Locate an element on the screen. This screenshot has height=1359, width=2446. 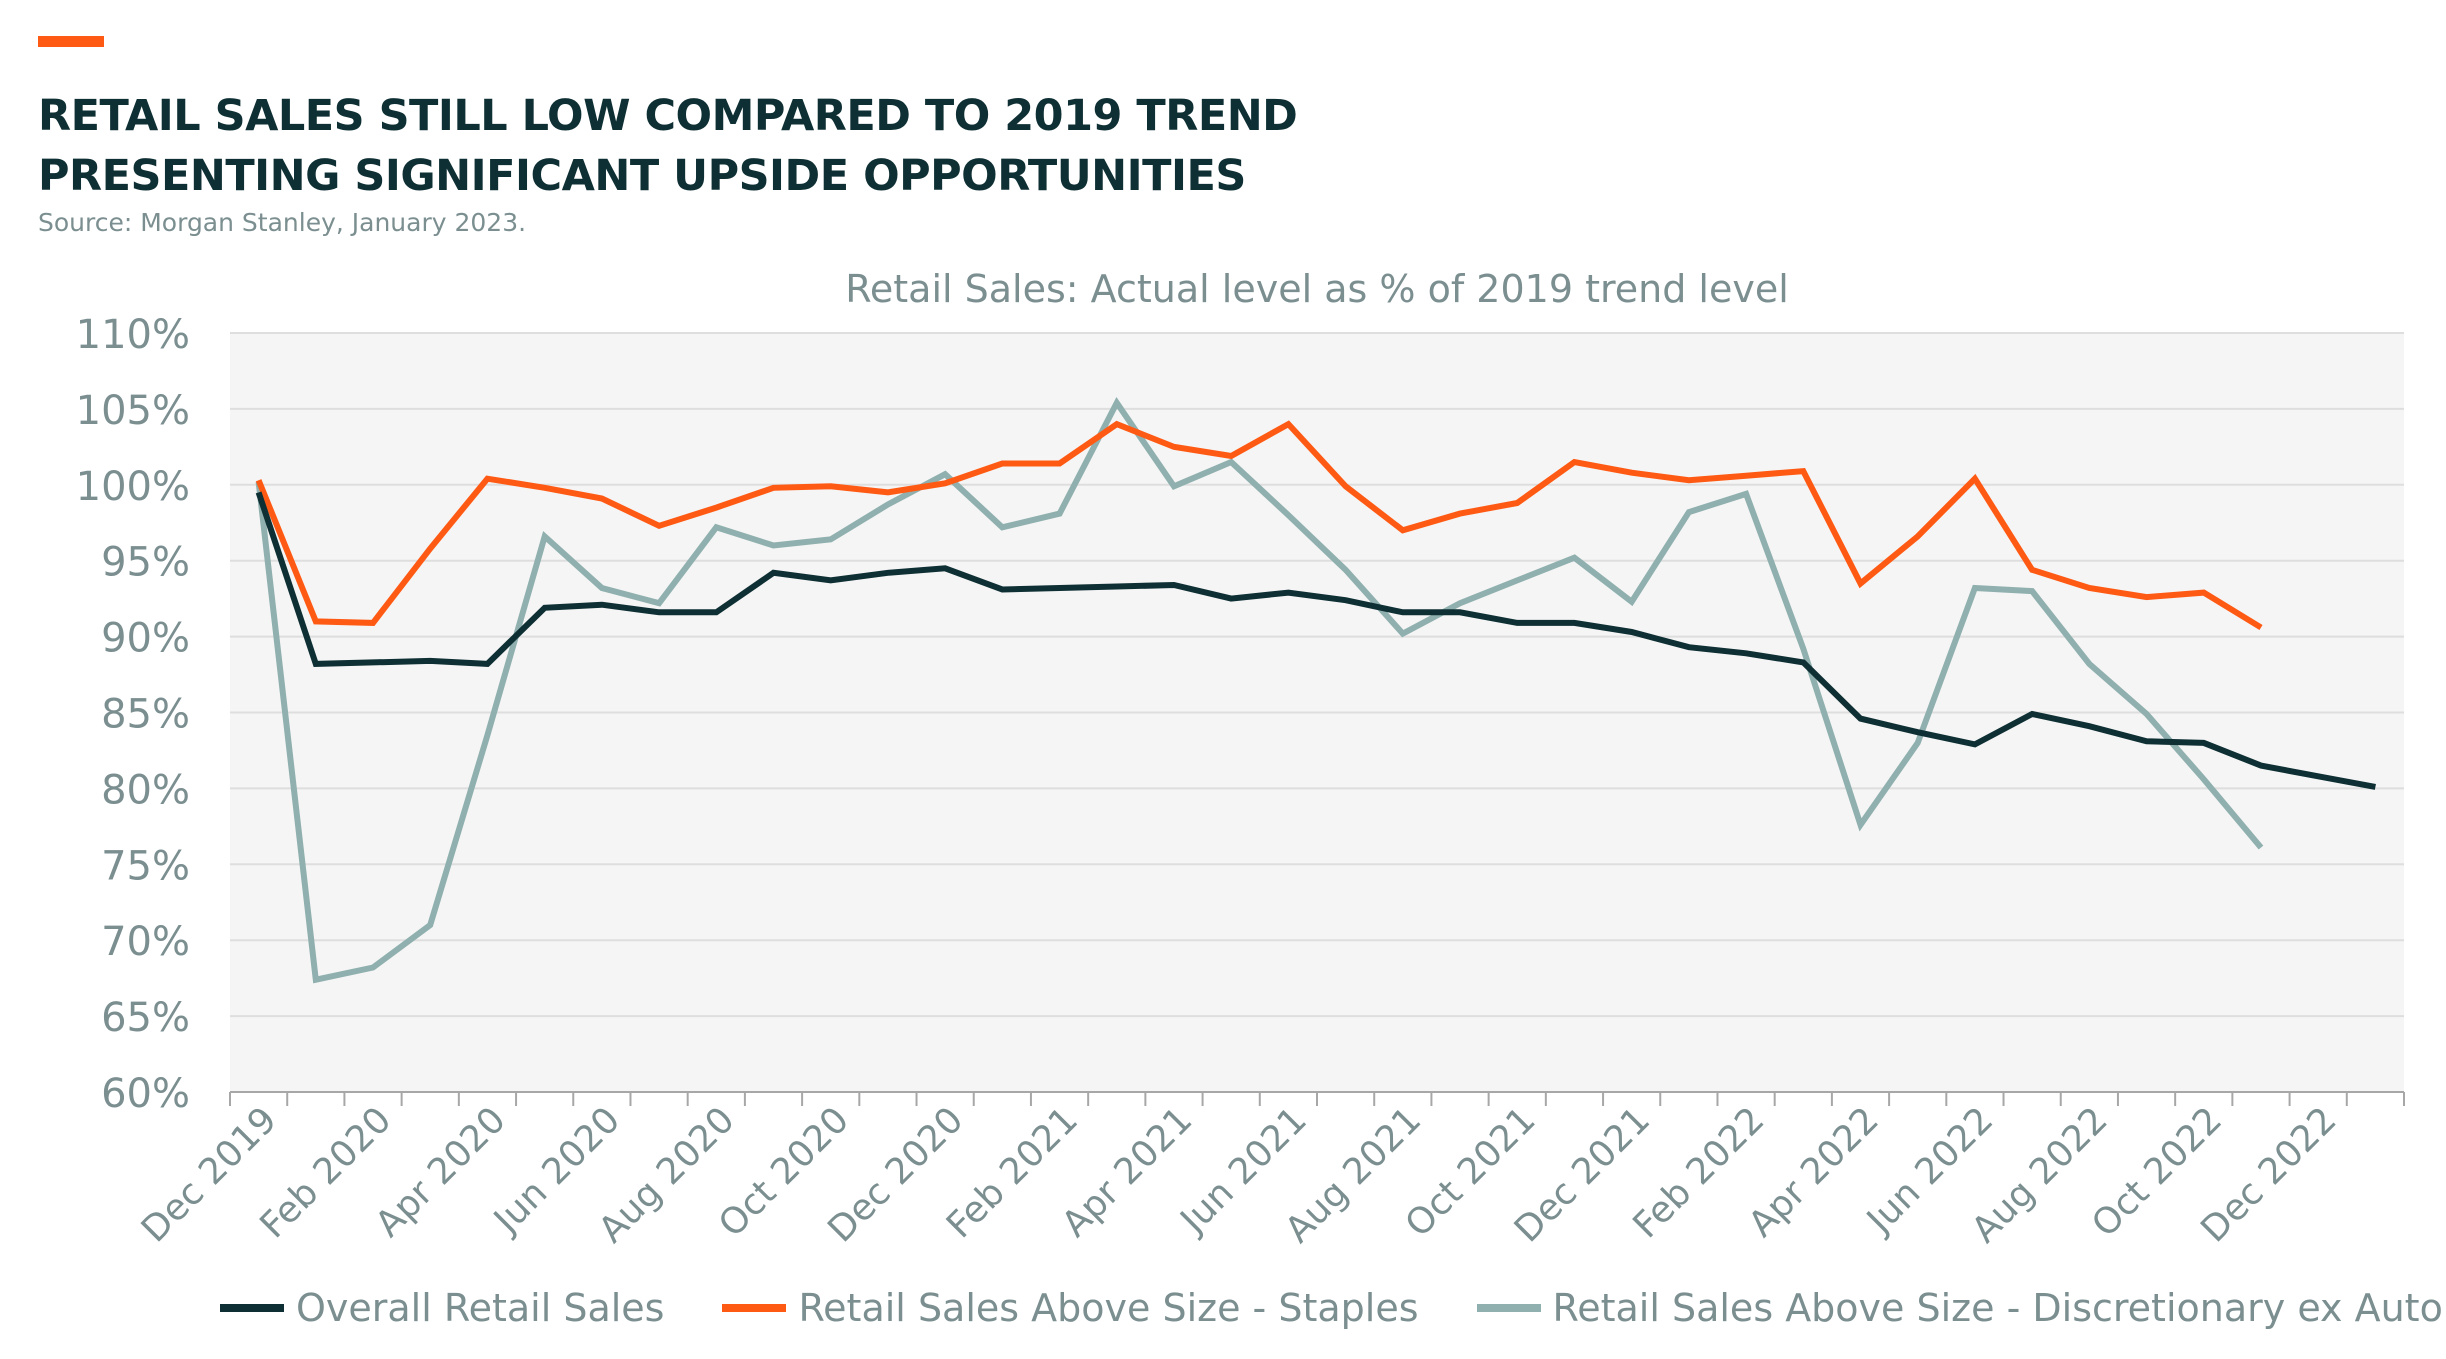
y-tick-label: 100% is located at coordinates (133, 487).